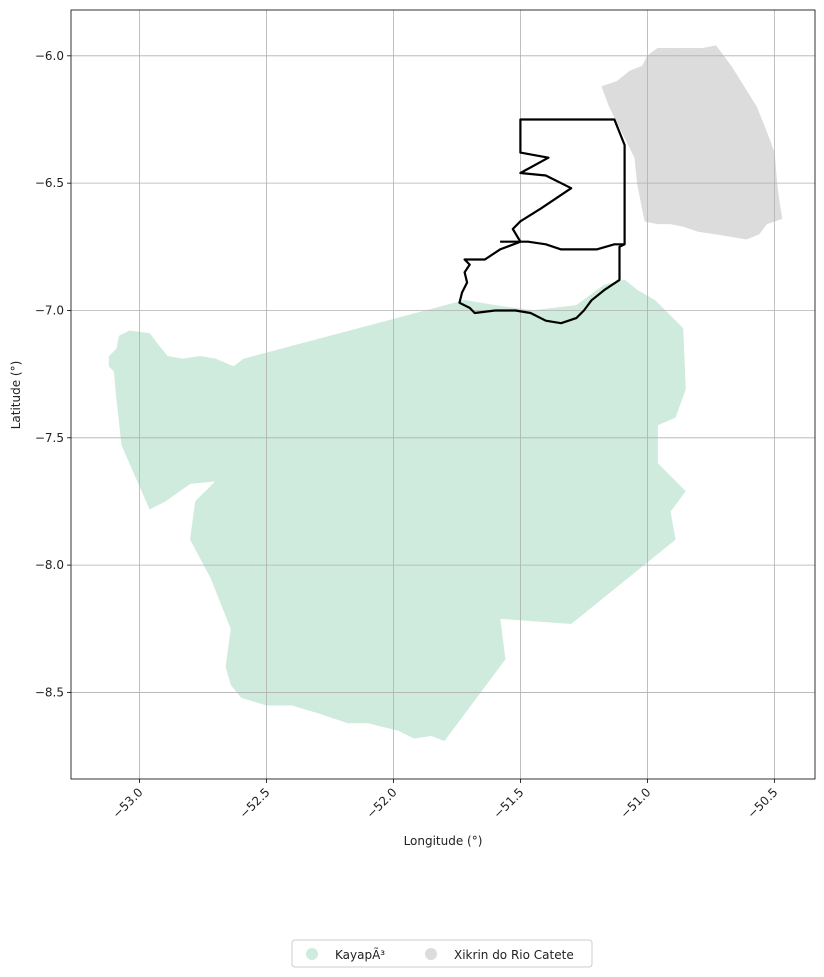 This screenshot has height=977, width=824. Describe the element at coordinates (49, 310) in the screenshot. I see `y-tick-label-2: −7.0` at that location.